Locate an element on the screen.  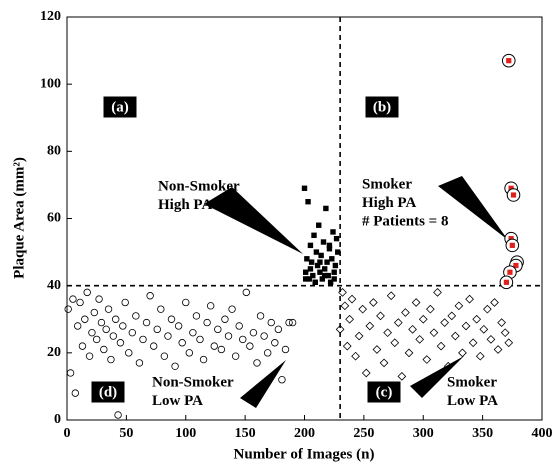
panel-label: (a) is located at coordinates (120, 107).